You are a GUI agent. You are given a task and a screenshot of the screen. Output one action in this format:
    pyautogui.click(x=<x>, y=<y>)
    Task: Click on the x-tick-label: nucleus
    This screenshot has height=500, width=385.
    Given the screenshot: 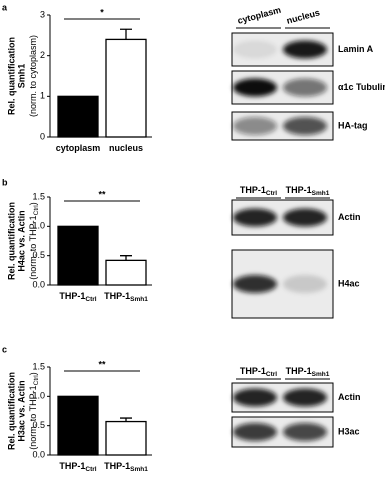 What is the action you would take?
    pyautogui.click(x=126, y=148)
    